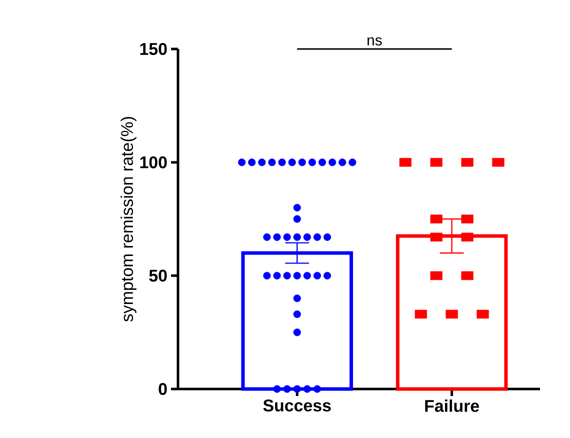  What do you see at coordinates (162, 389) in the screenshot?
I see `y-tick-label: 0` at bounding box center [162, 389].